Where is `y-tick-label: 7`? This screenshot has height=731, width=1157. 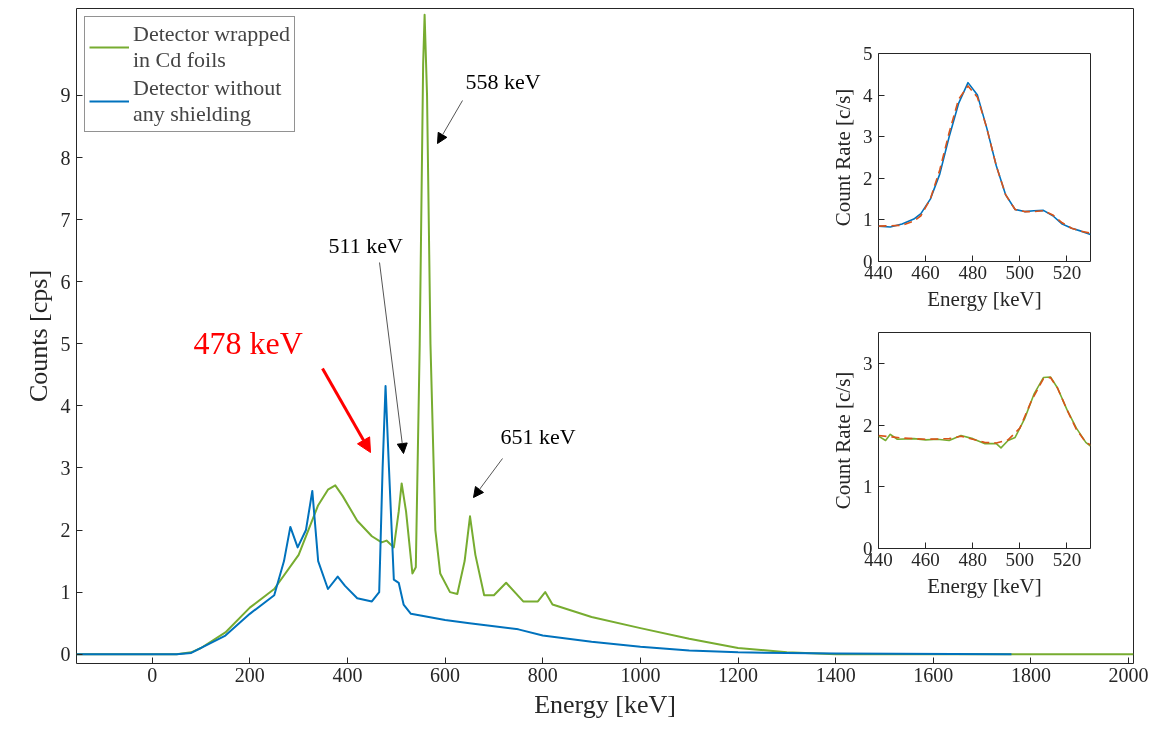
y-tick-label: 7 is located at coordinates (65, 219).